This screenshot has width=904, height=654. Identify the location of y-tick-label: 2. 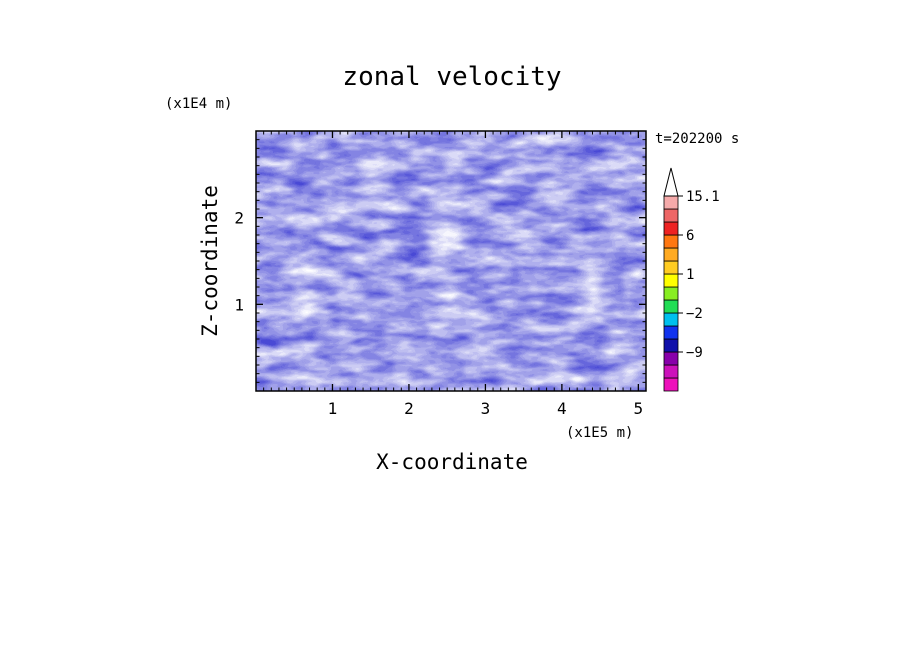
(239, 218).